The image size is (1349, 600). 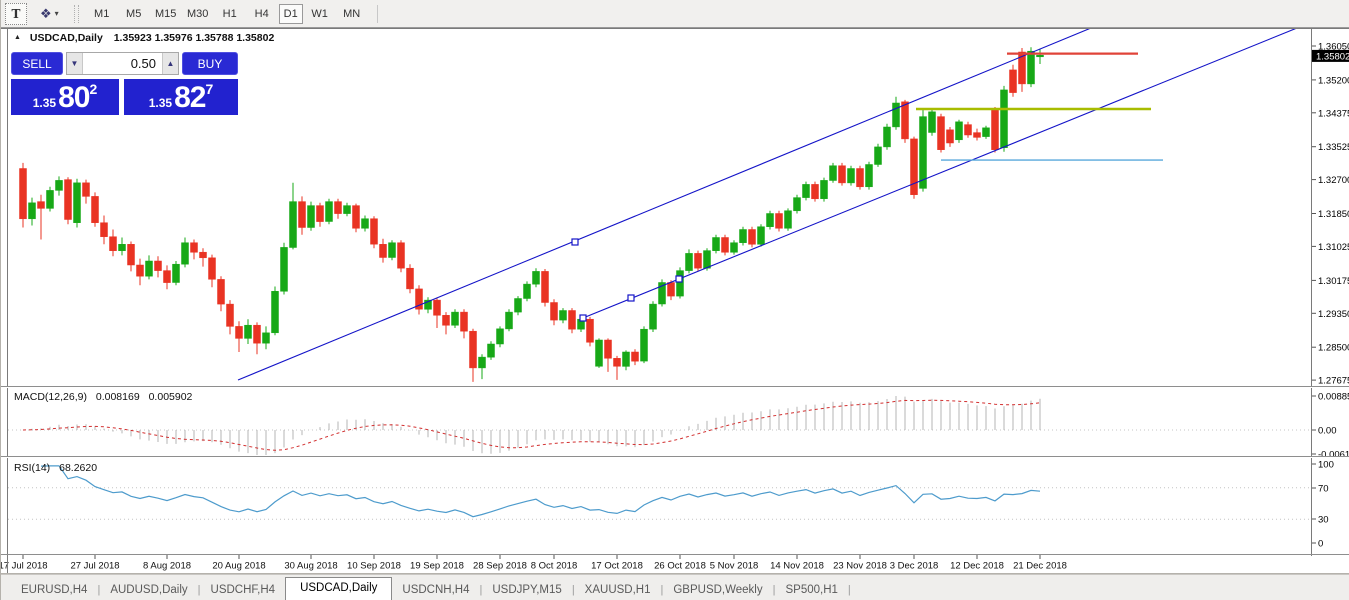 I want to click on chevron-down-icon: ▼, so click(x=74, y=63).